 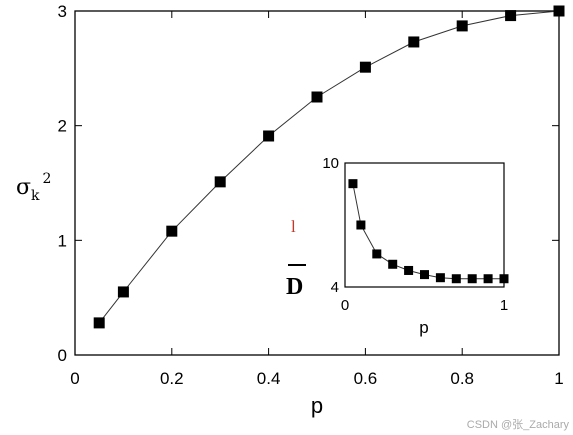 I want to click on main-y-tick-label: 2, so click(x=62, y=126).